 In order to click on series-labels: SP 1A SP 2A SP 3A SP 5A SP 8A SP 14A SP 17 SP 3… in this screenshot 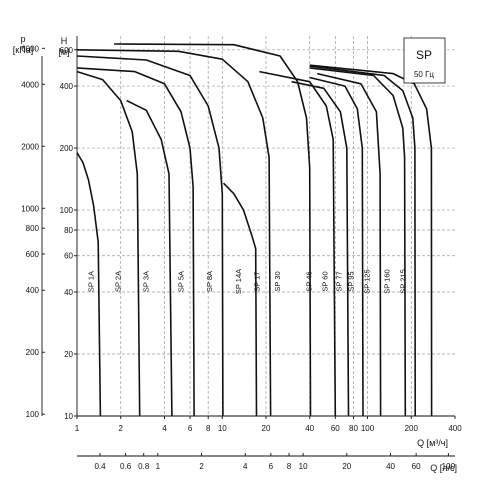, I will do `click(247, 281)`.